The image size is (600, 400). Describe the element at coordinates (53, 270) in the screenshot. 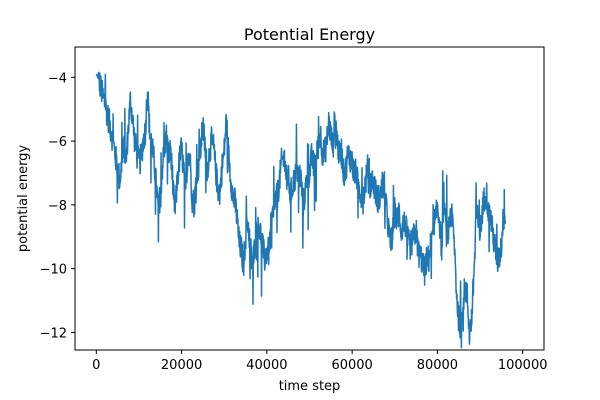

I see `y-tick-label: −10` at that location.